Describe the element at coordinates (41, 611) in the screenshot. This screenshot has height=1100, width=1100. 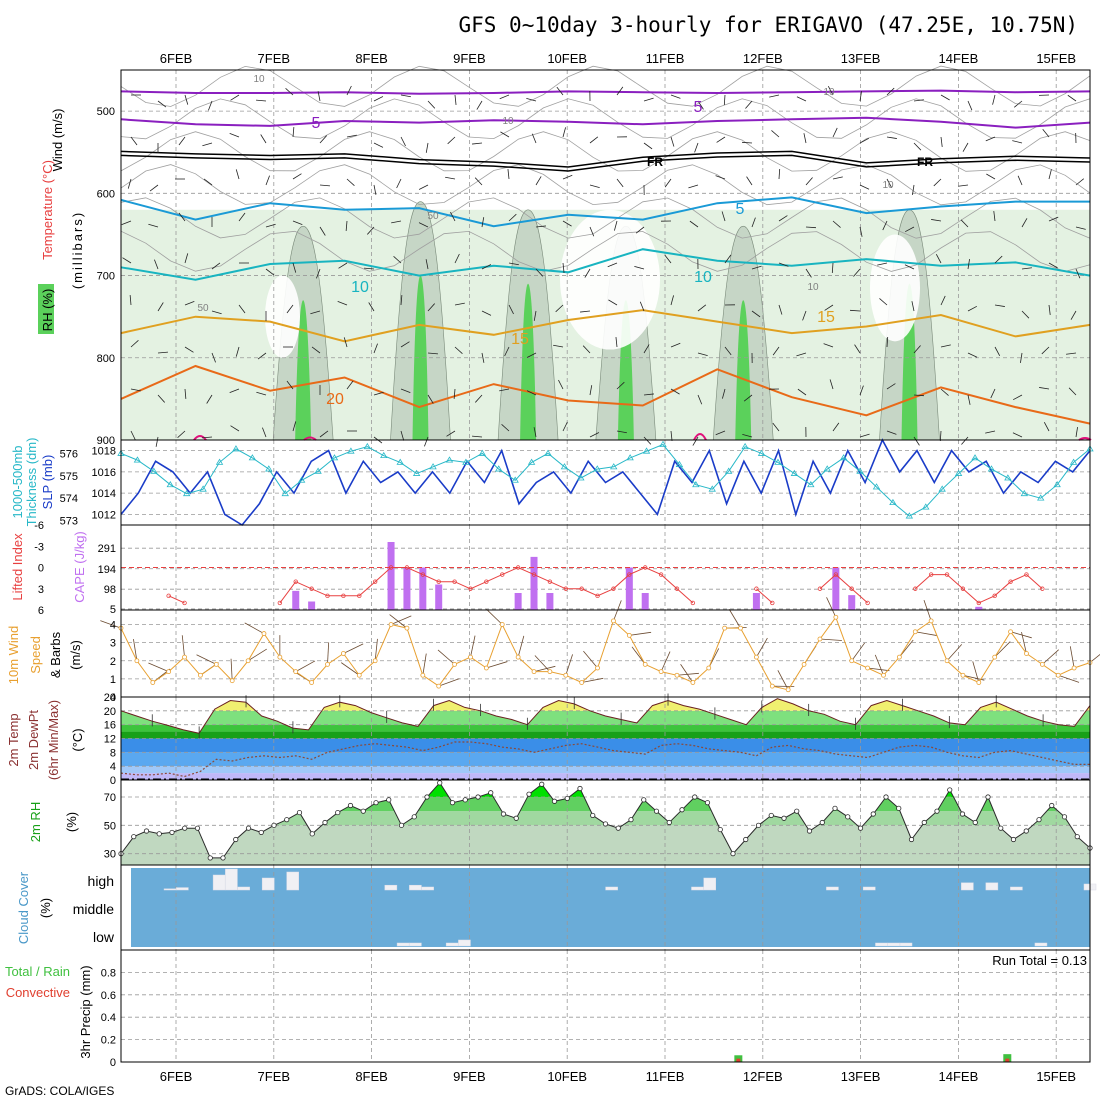
I see `lifted-index-tick-label: 6` at that location.